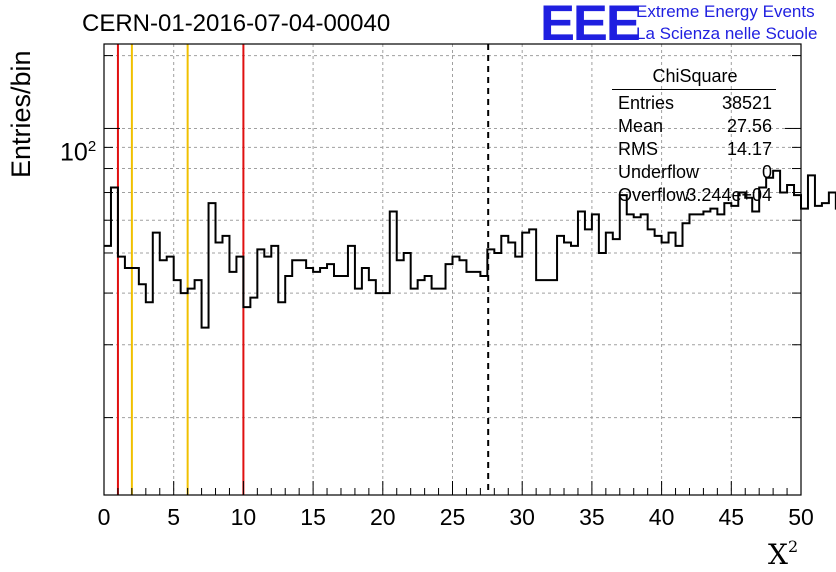 The image size is (836, 572). Describe the element at coordinates (766, 172) in the screenshot. I see `stats-value: 0` at that location.